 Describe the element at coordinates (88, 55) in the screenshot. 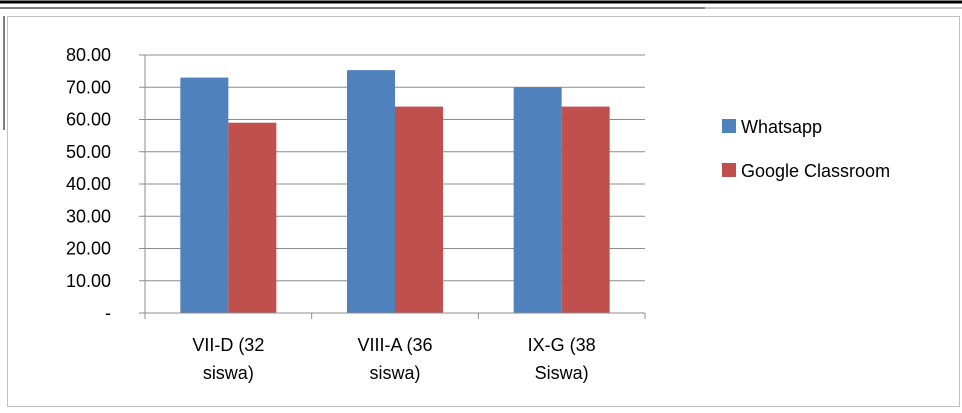

I see `y-tick-label: 80.00` at that location.